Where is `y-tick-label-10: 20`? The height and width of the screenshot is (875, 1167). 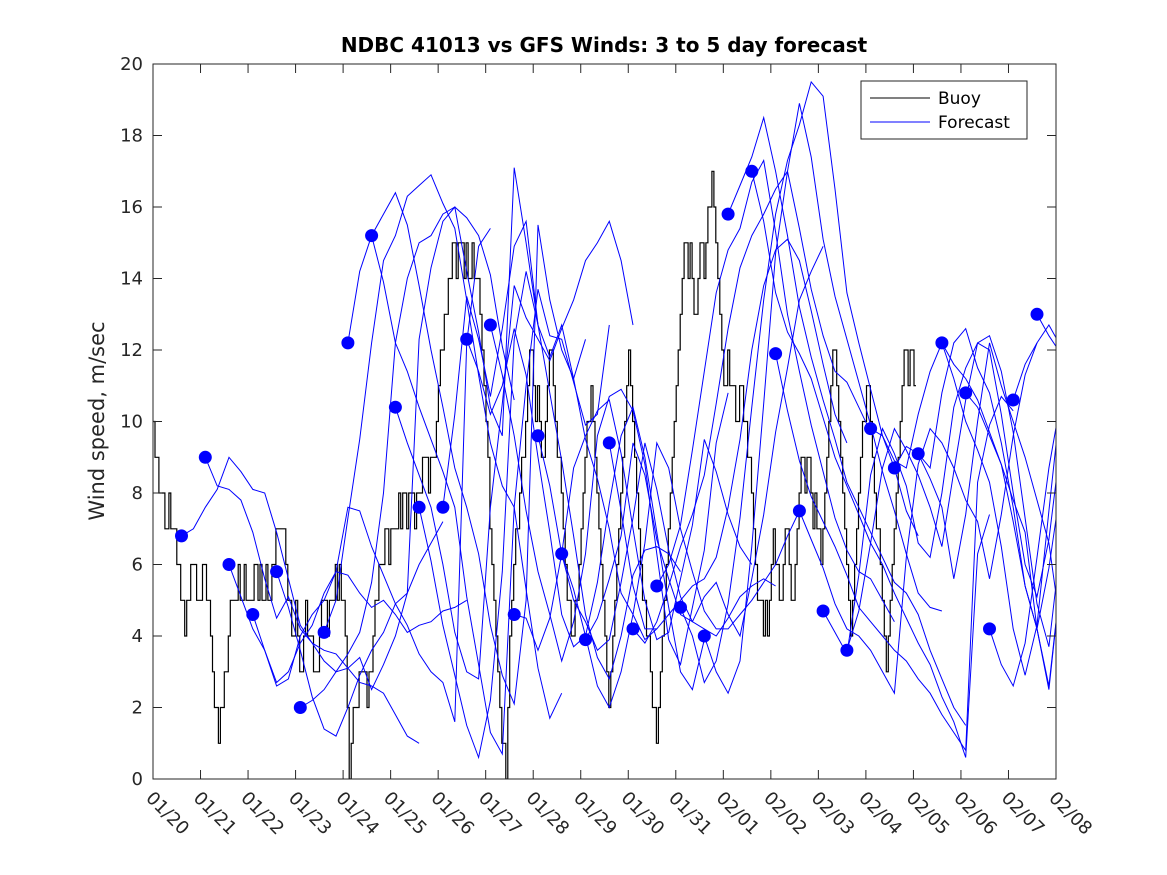 y-tick-label-10: 20 is located at coordinates (131, 64).